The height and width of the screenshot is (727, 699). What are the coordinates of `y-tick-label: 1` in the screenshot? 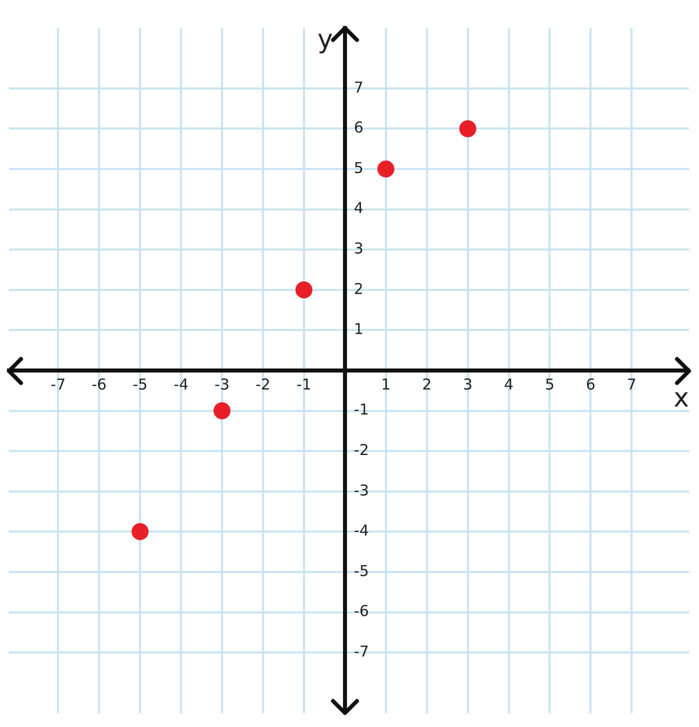 It's located at (359, 329).